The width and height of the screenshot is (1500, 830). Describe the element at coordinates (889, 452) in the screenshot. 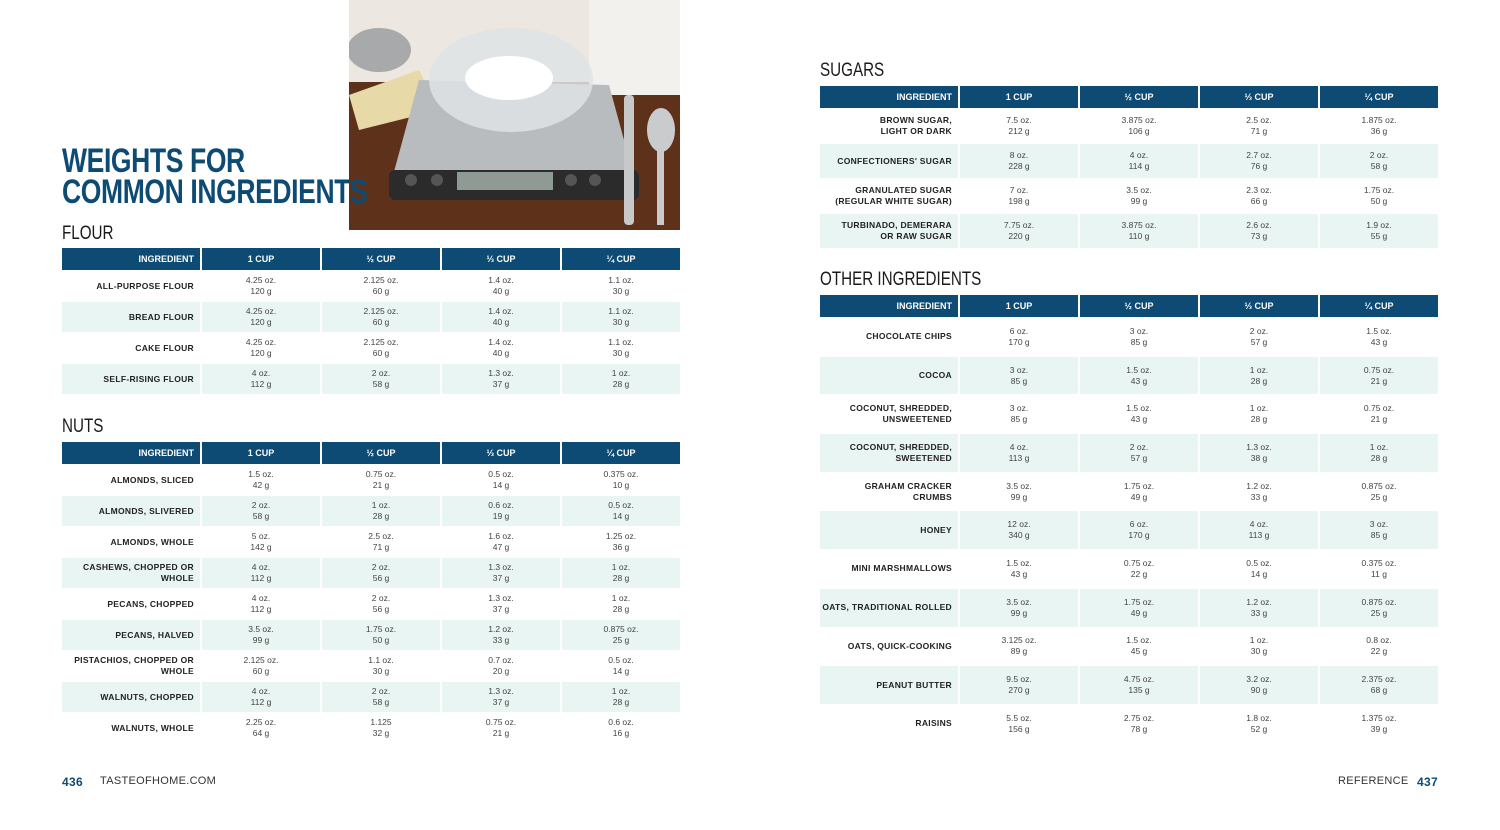

I see `ingredient-name: COCONUT, SHREDDED, SWEETENED` at that location.